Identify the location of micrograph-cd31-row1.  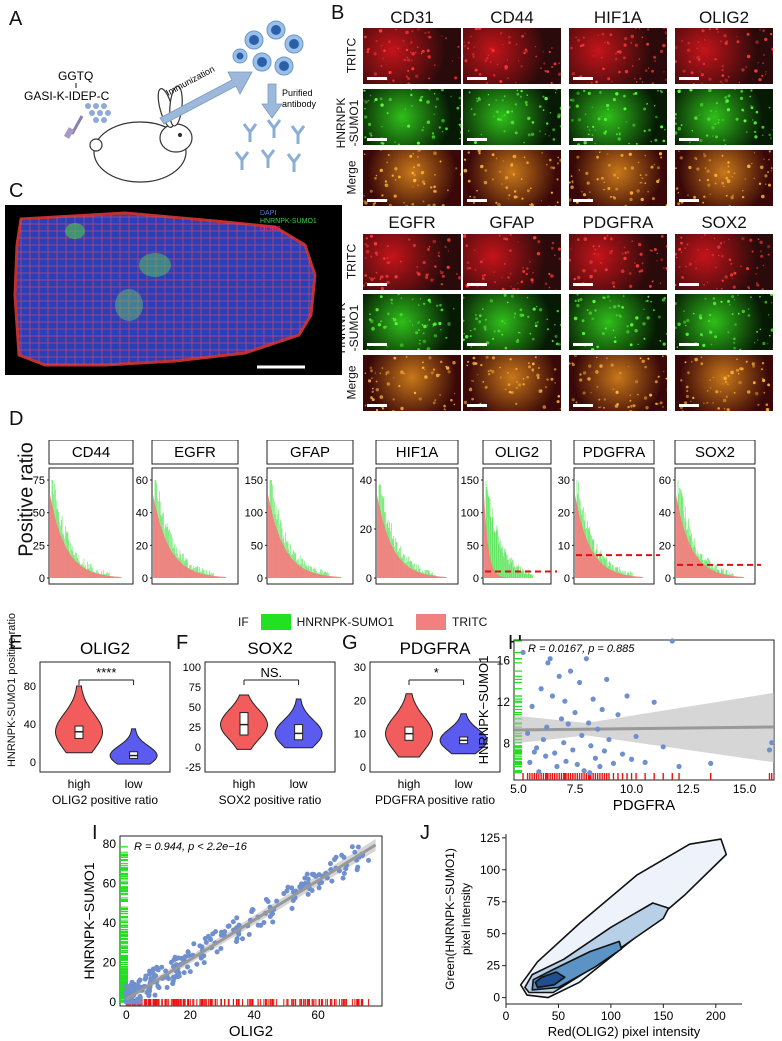
(412, 117).